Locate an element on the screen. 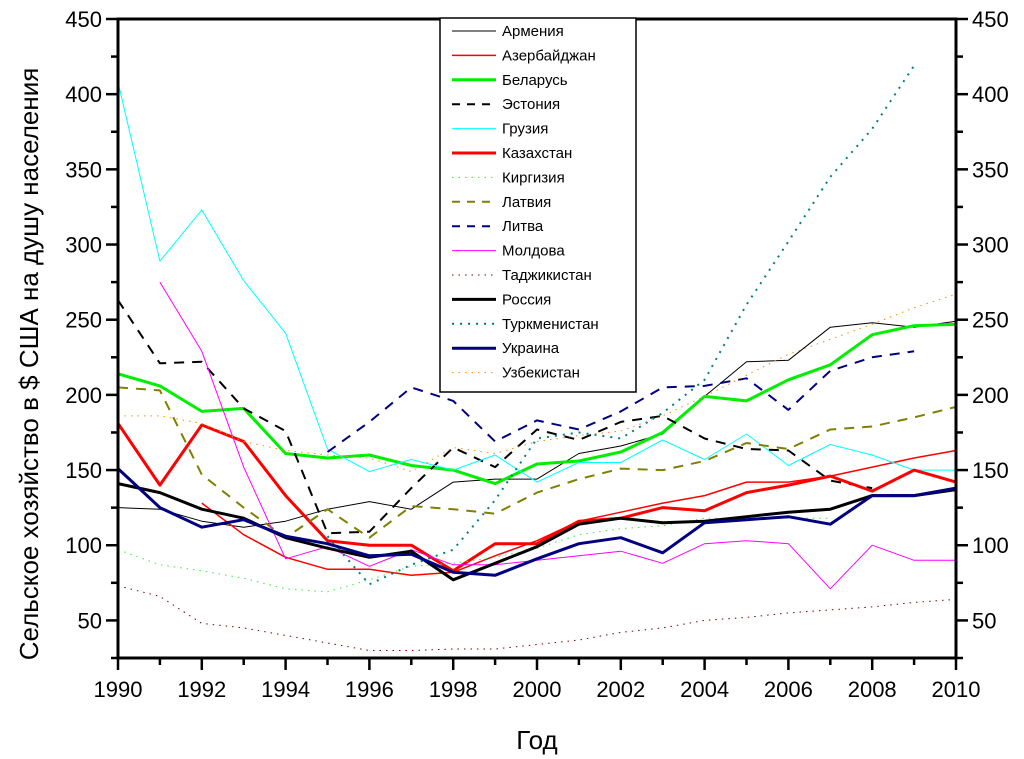  legend-item: Молдова is located at coordinates (508, 251).